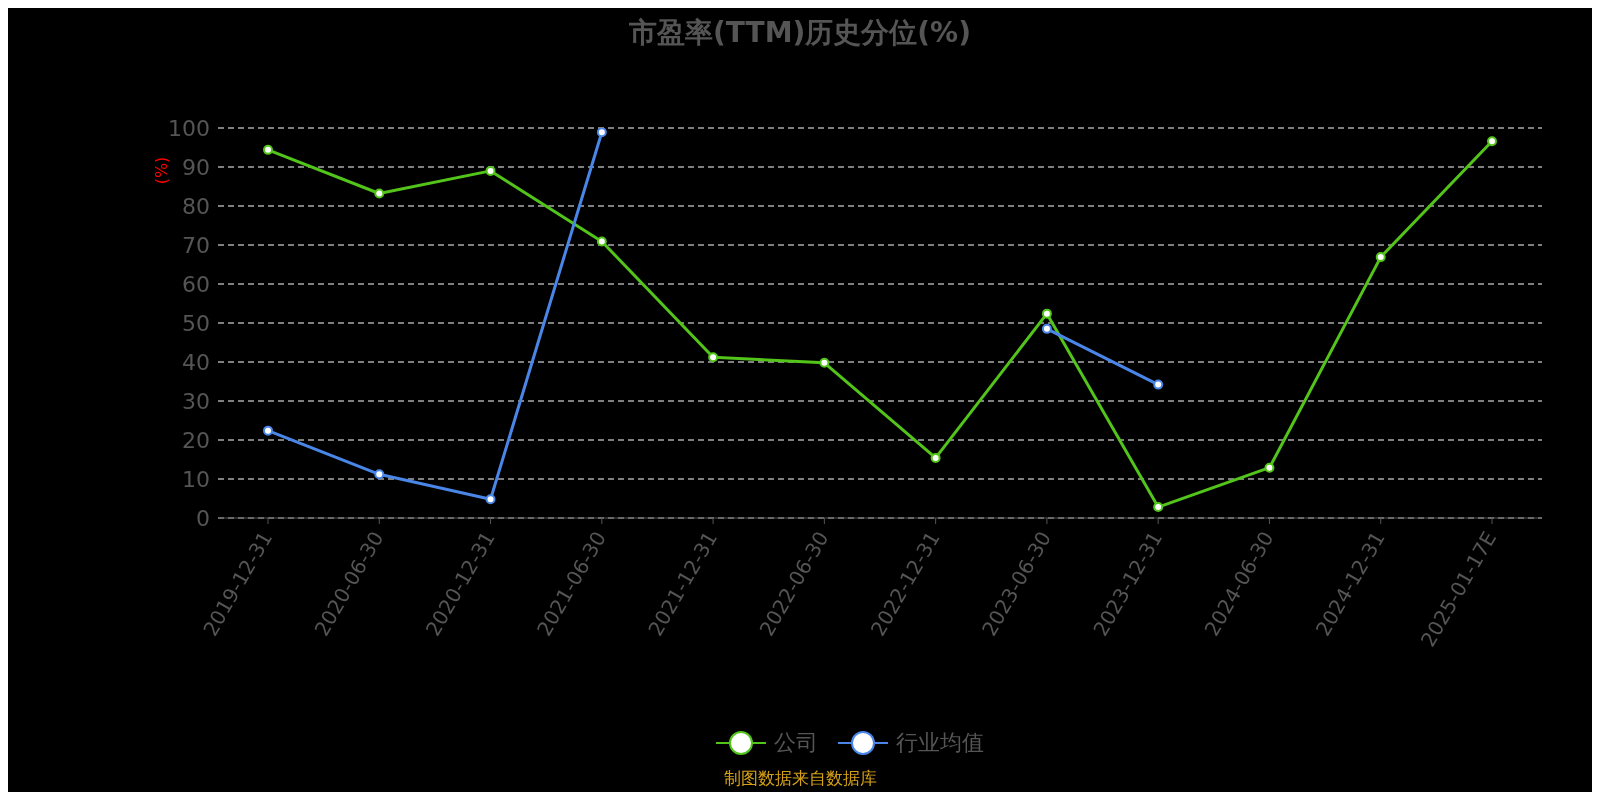 The height and width of the screenshot is (800, 1600). Describe the element at coordinates (196, 440) in the screenshot. I see `y-tick-label: 20` at that location.